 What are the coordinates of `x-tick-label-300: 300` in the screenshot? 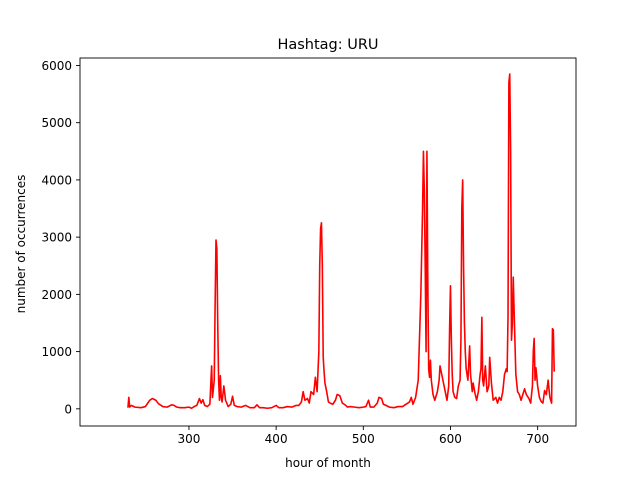 It's located at (189, 439).